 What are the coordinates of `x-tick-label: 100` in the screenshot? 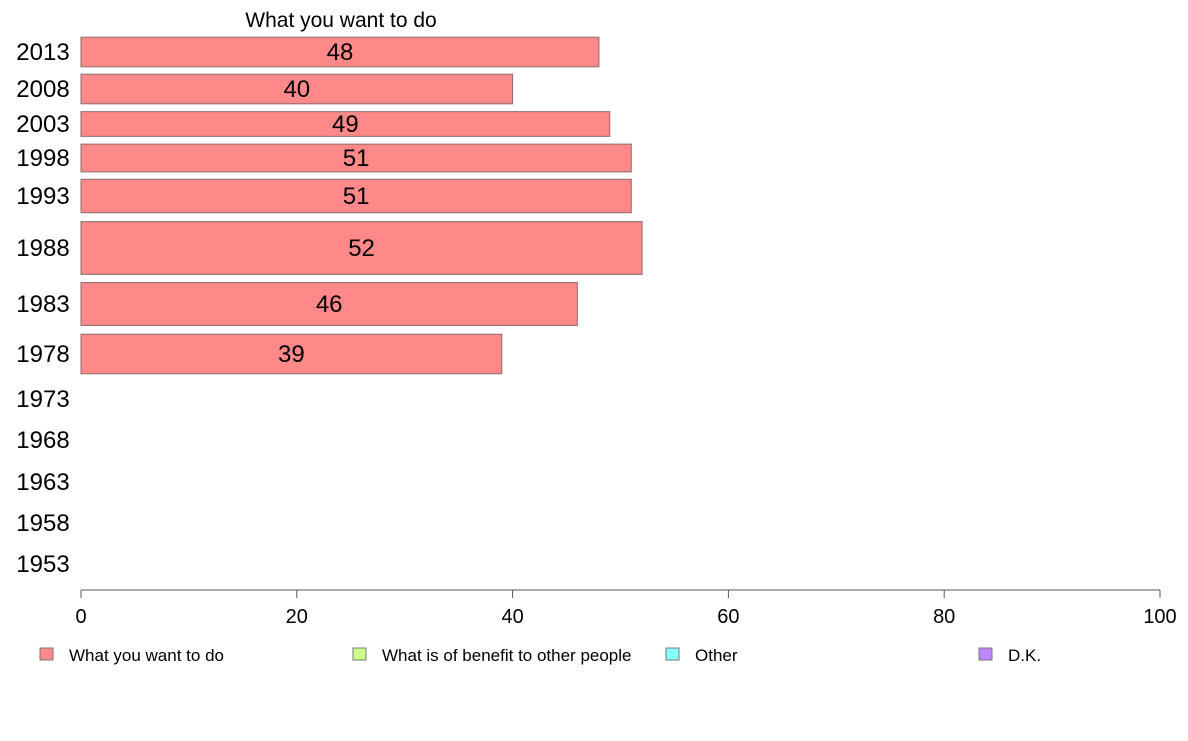 It's located at (1159, 617).